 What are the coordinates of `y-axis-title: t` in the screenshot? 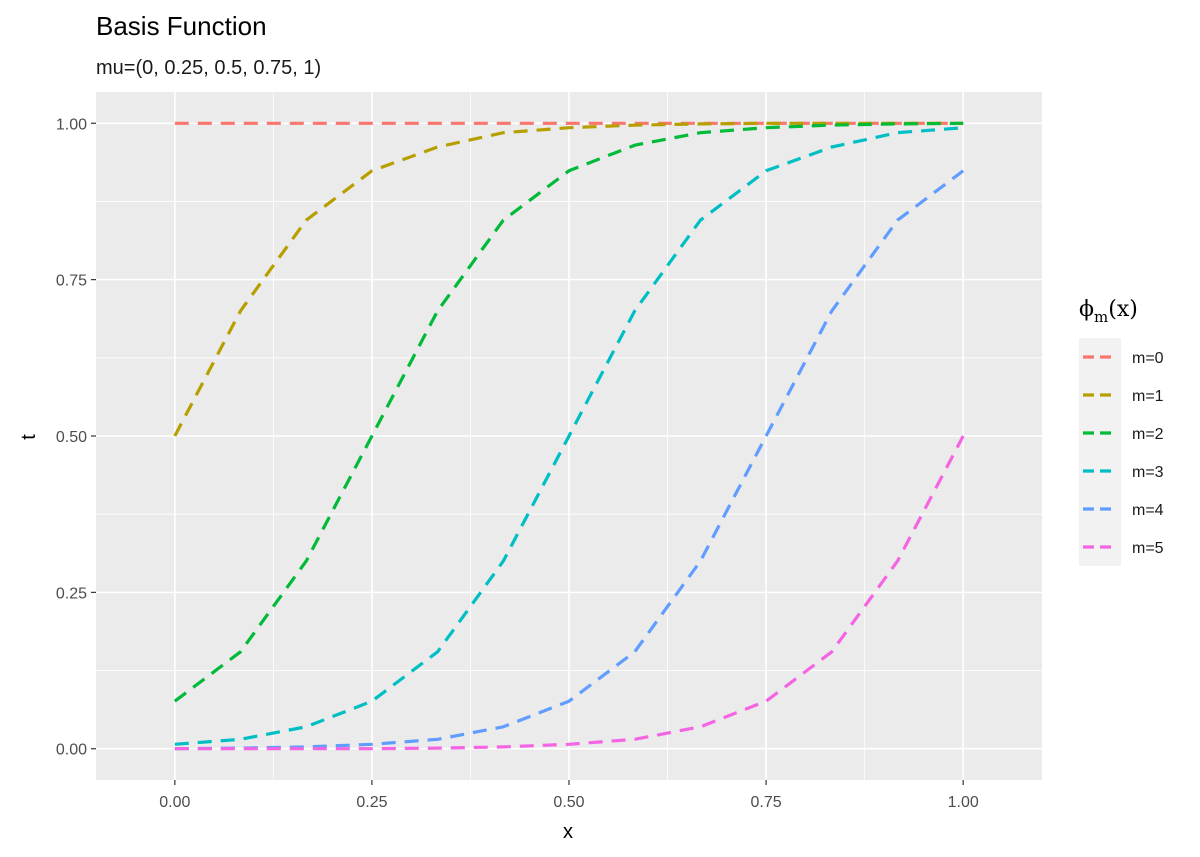 It's located at (29, 437).